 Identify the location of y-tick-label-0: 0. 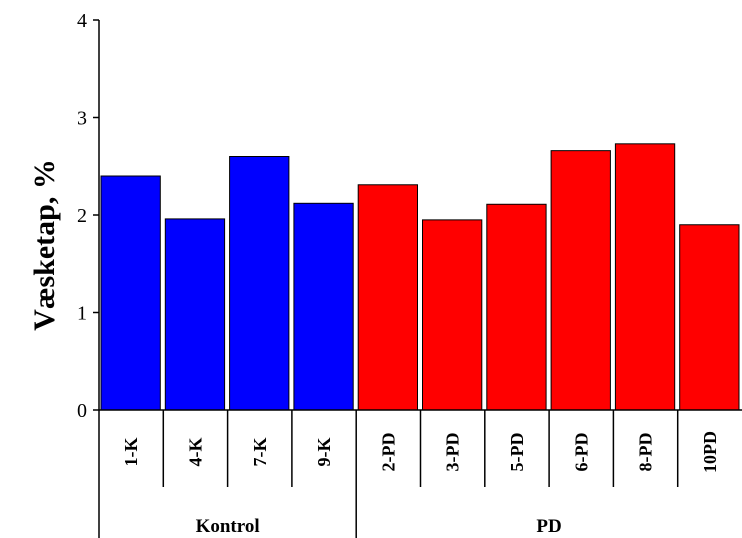
(82, 411).